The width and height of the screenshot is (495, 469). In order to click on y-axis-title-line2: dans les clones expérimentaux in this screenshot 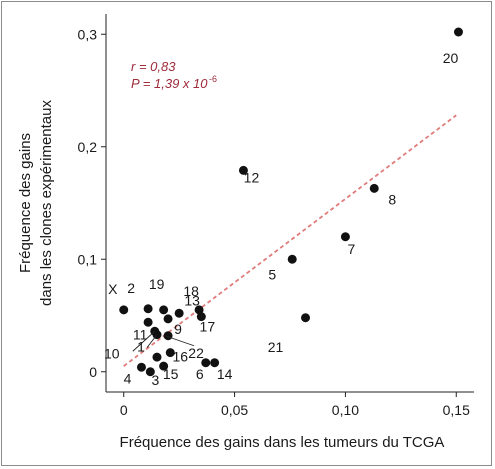, I will do `click(46, 203)`.